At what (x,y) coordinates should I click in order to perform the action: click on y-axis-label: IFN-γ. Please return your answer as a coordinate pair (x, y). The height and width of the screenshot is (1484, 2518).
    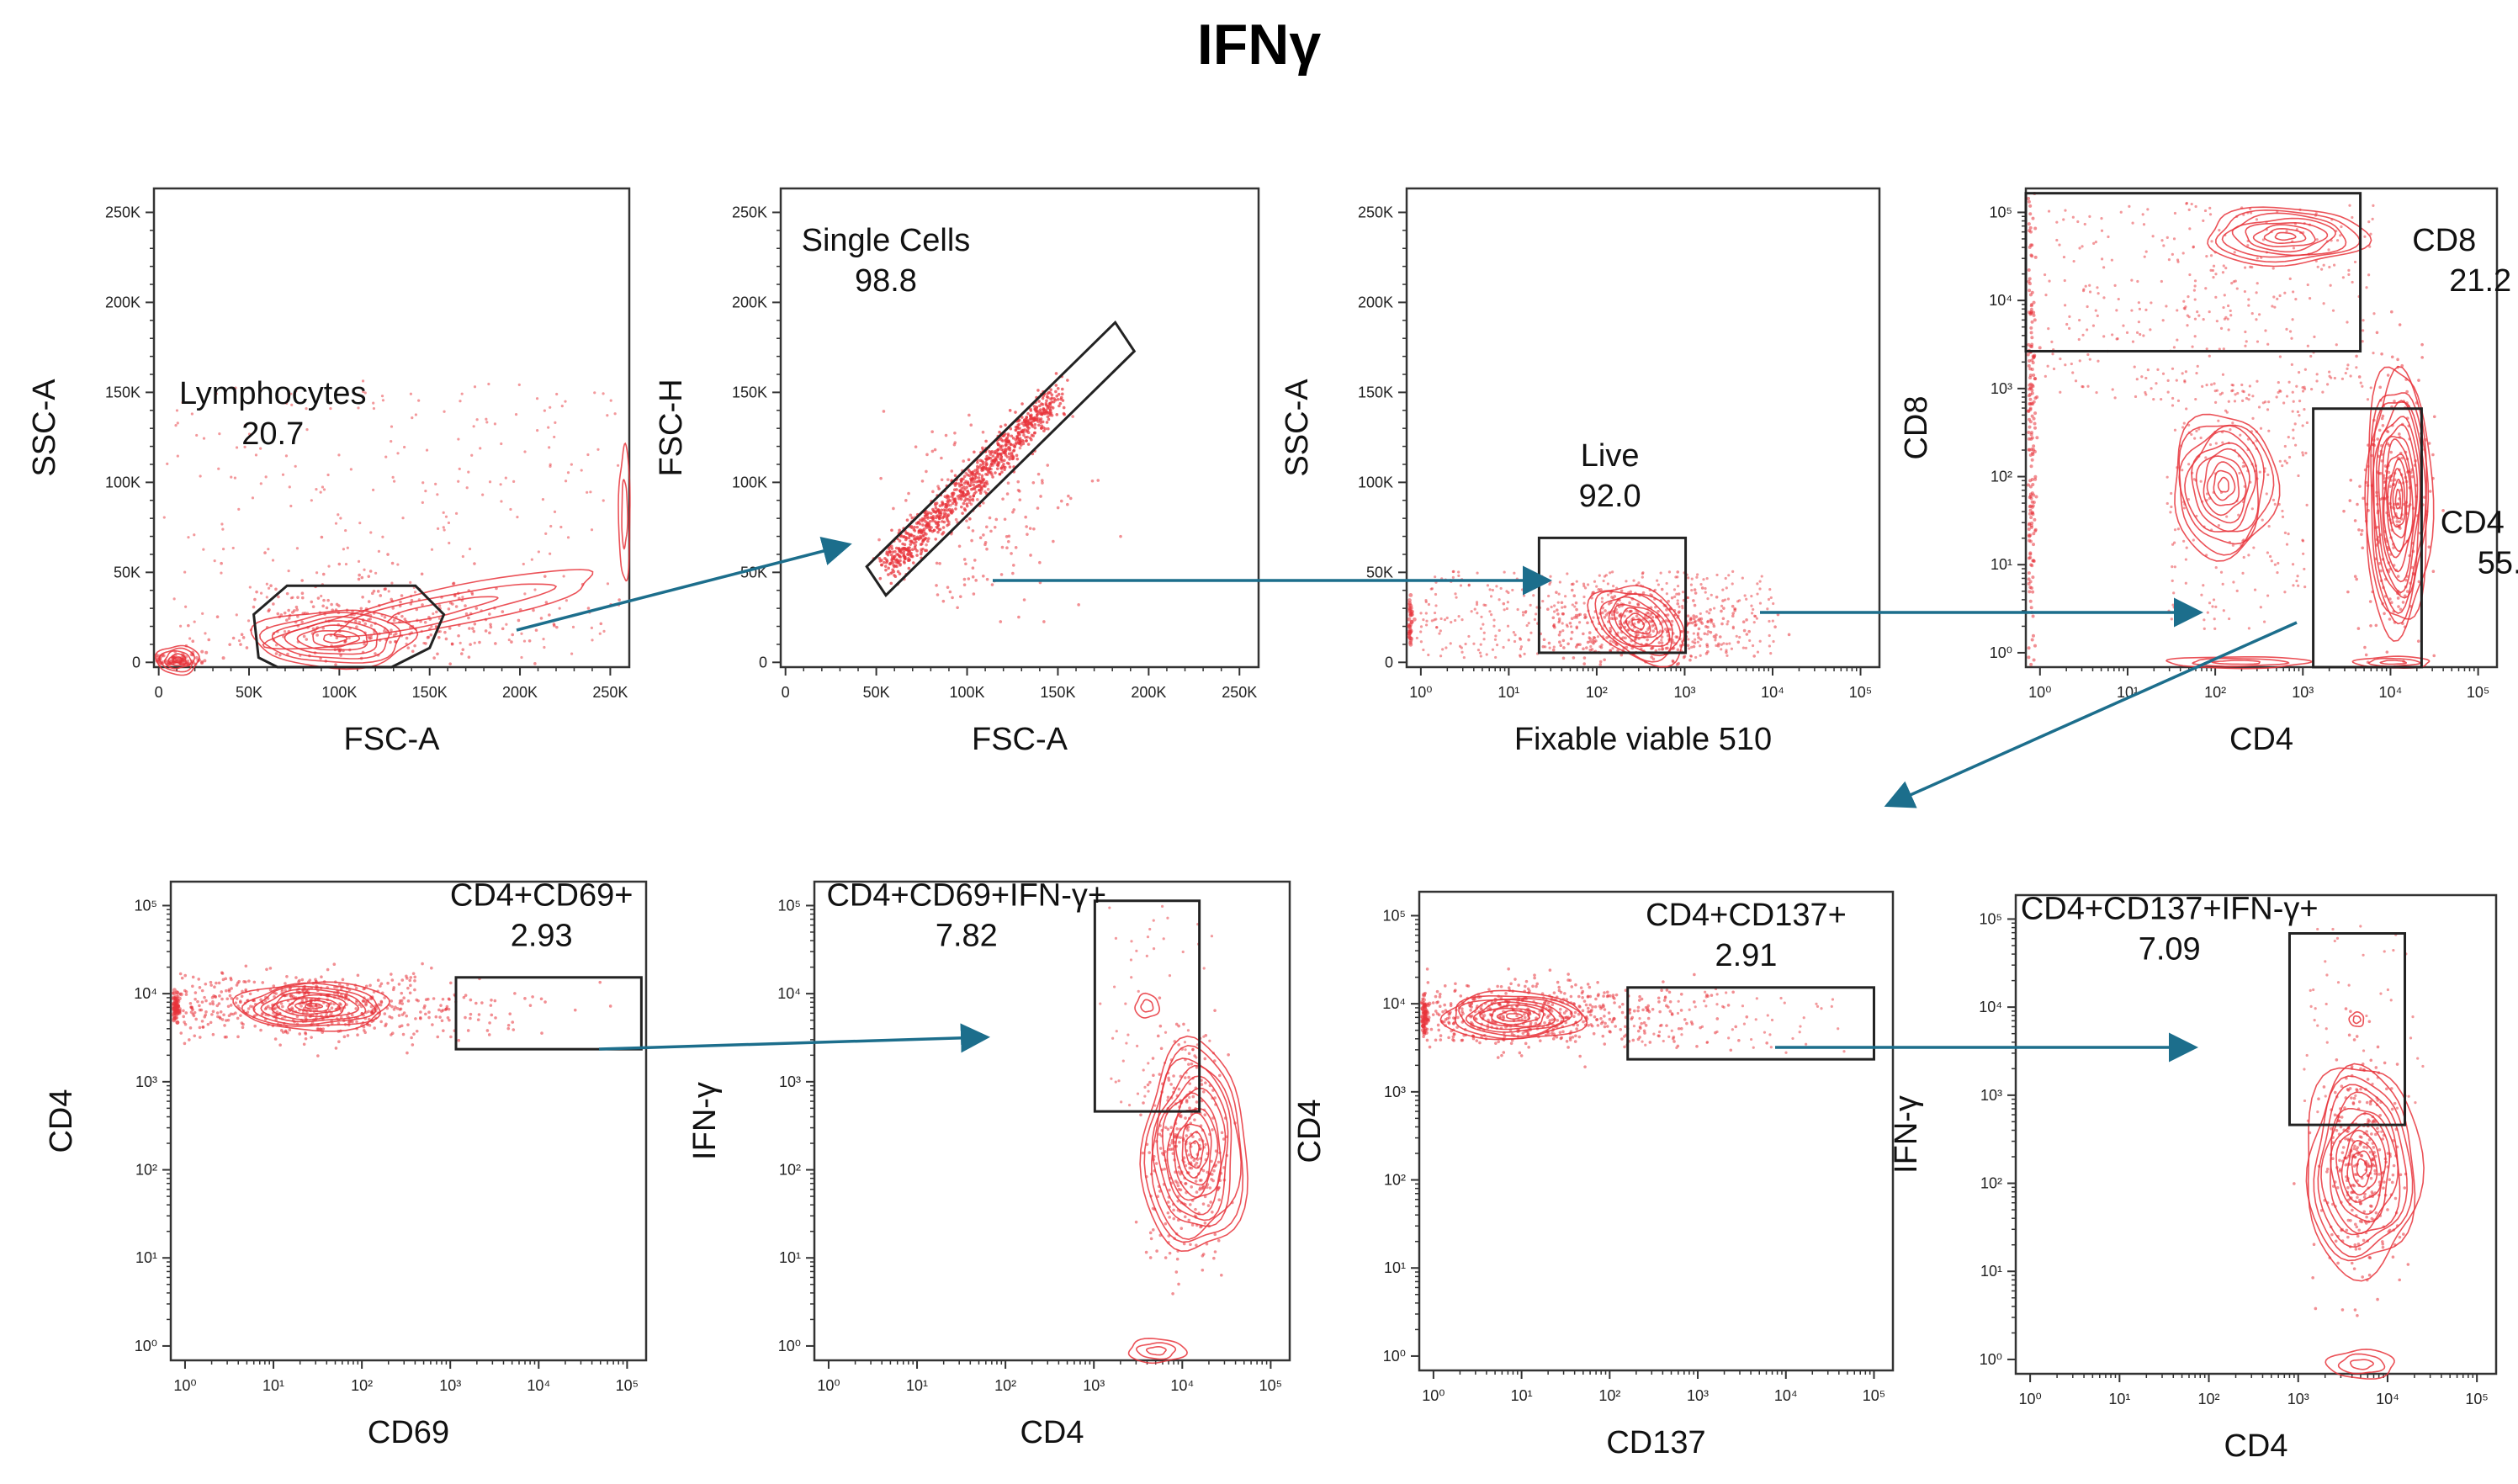
    Looking at the image, I should click on (705, 1121).